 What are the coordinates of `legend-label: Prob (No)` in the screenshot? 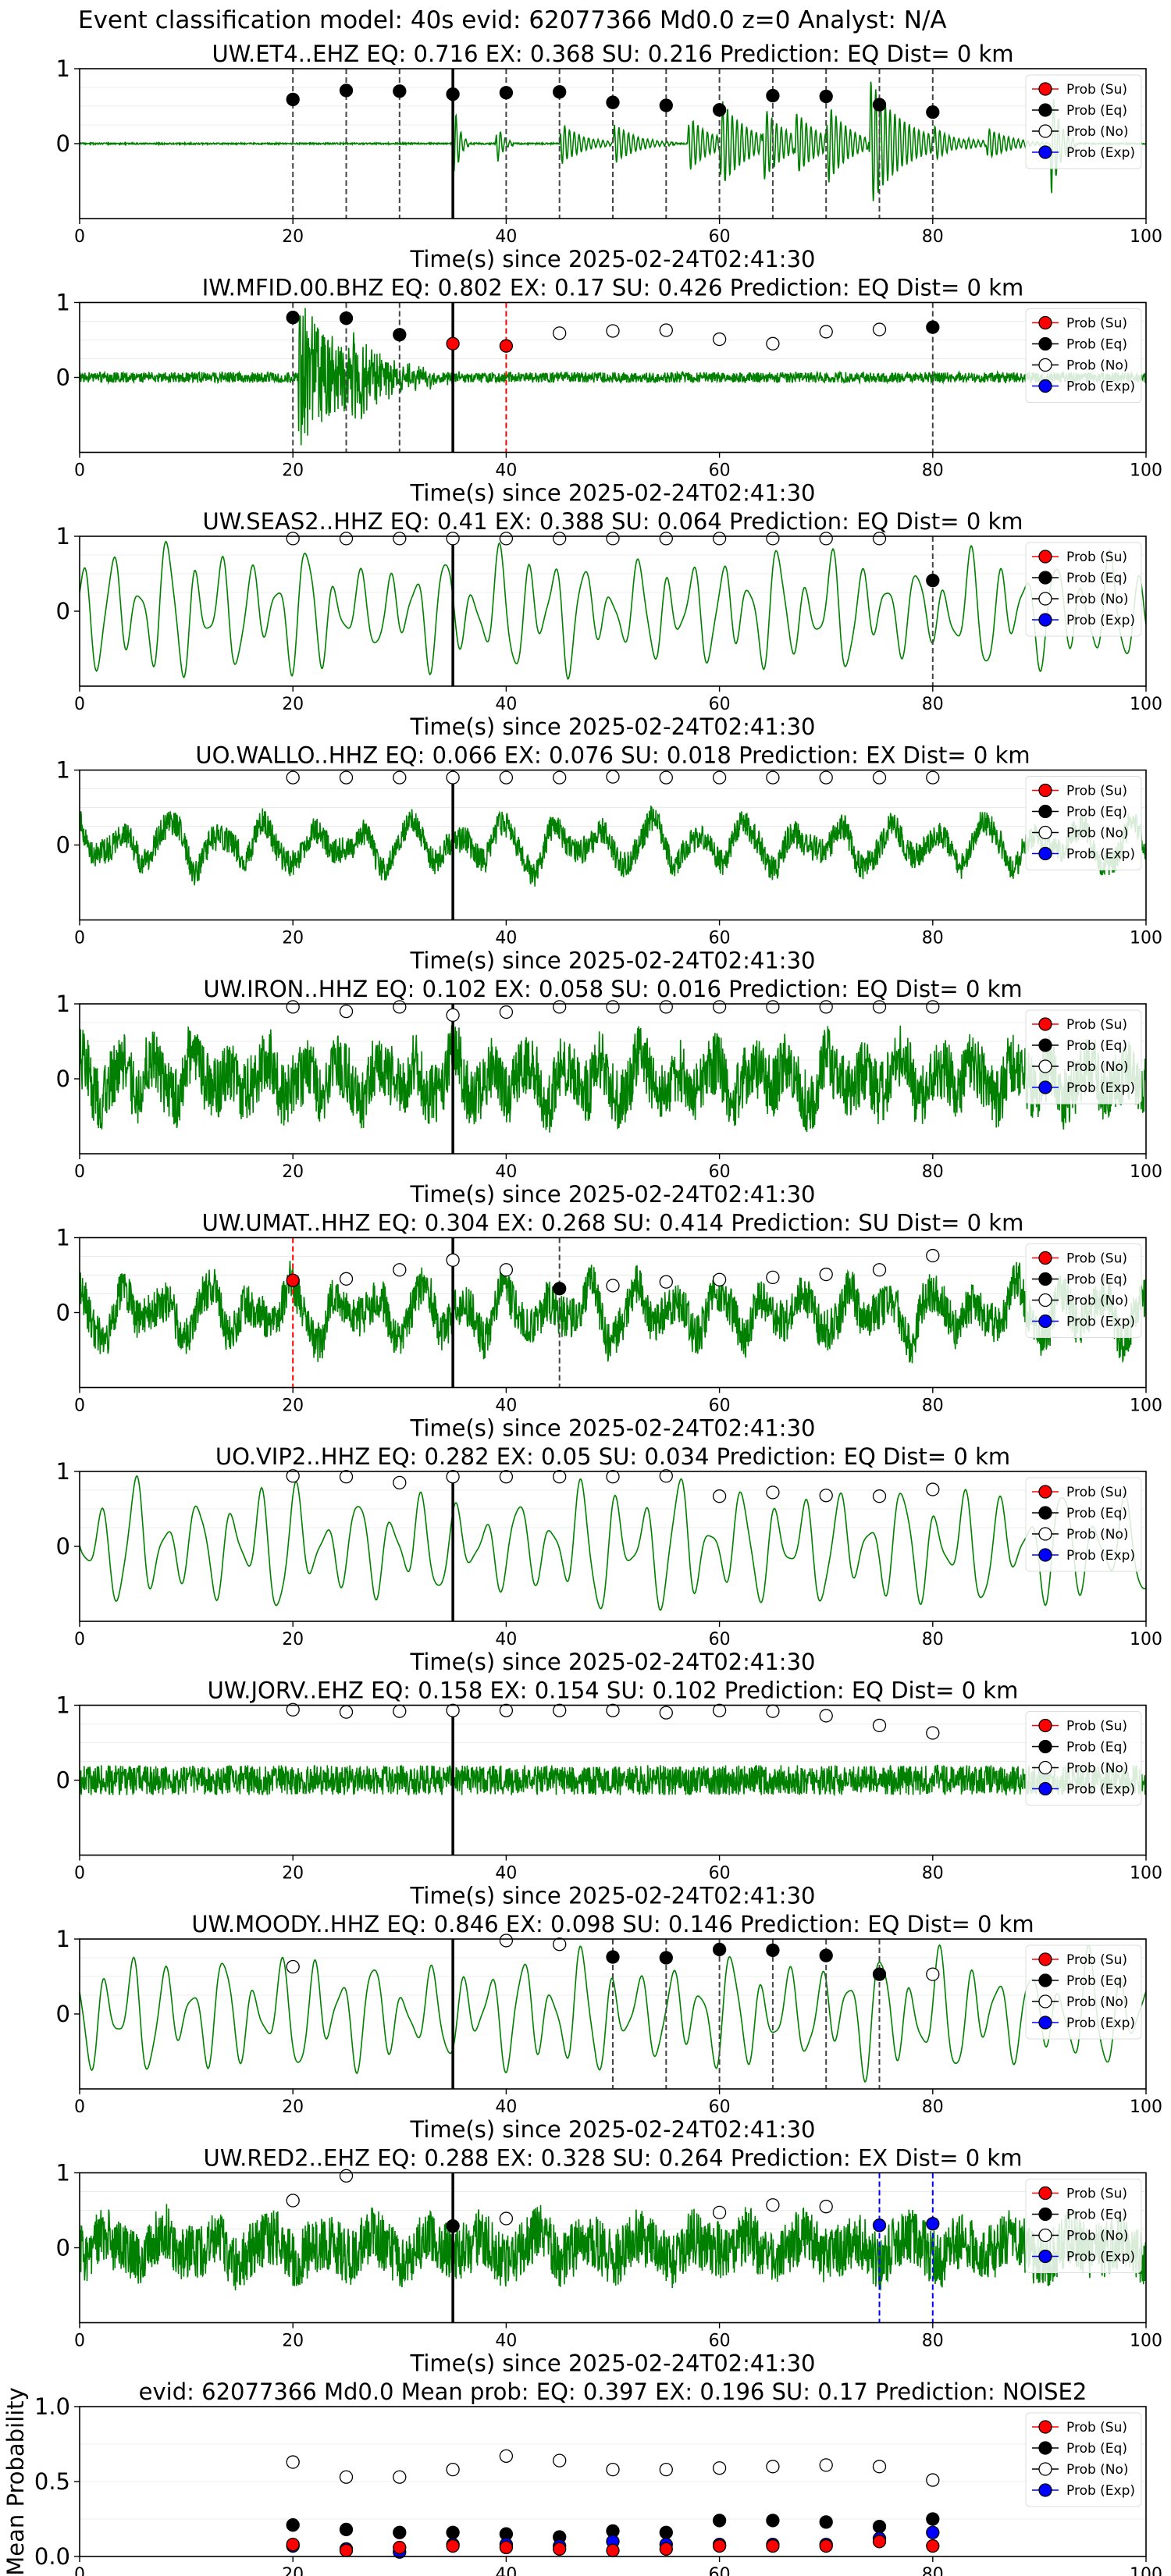 It's located at (1097, 1301).